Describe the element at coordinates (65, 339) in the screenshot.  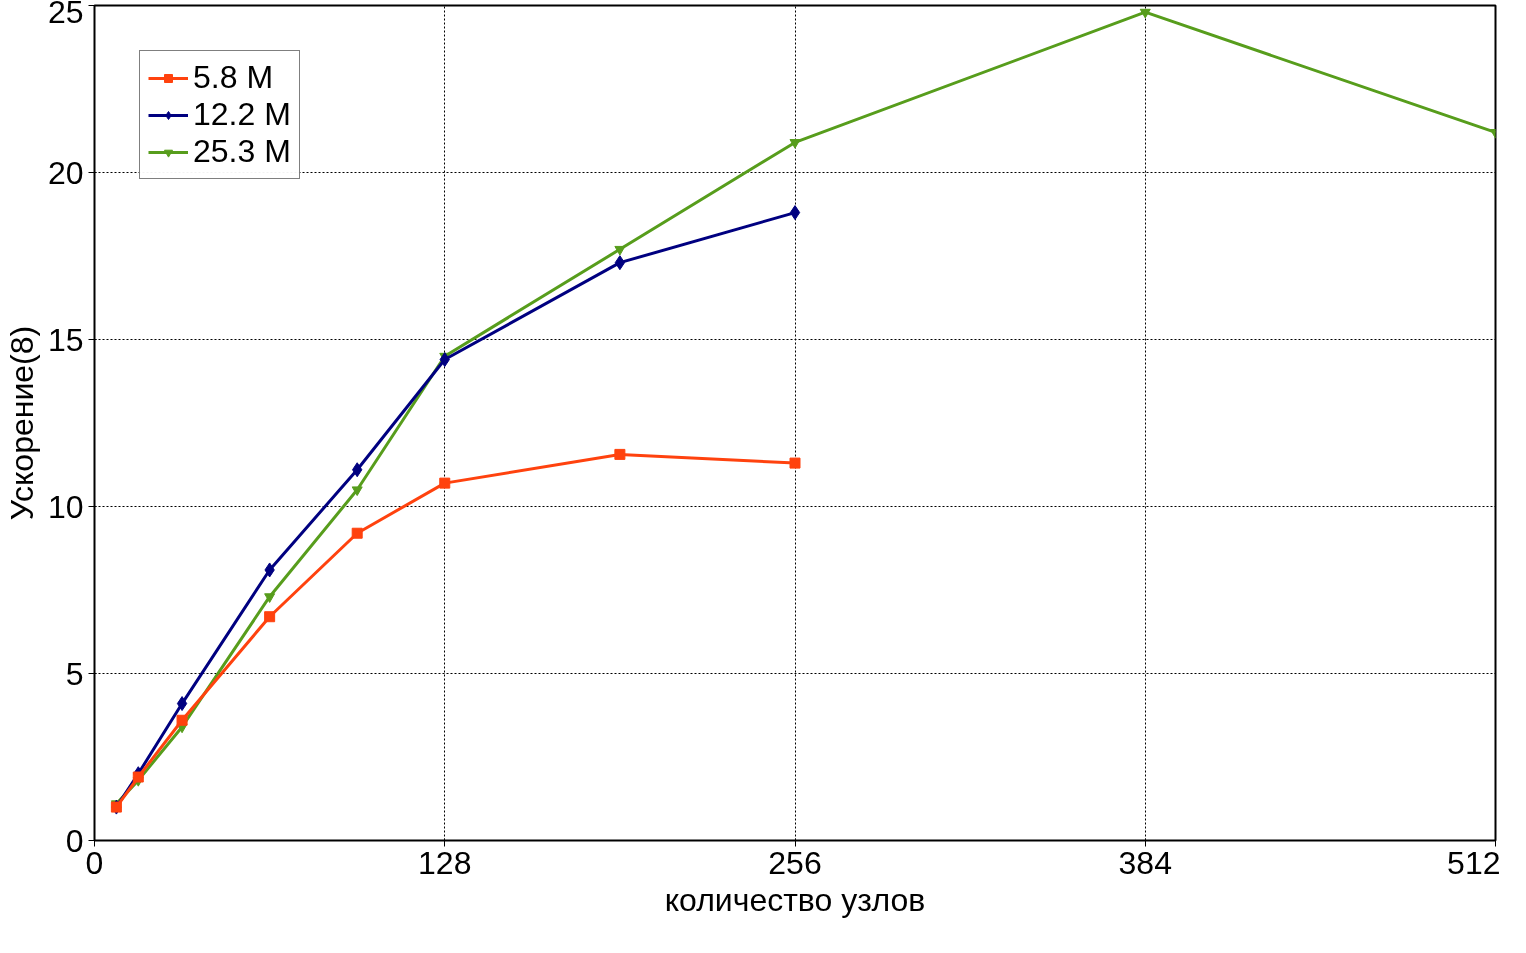
I see `y-tick-label: 15` at that location.